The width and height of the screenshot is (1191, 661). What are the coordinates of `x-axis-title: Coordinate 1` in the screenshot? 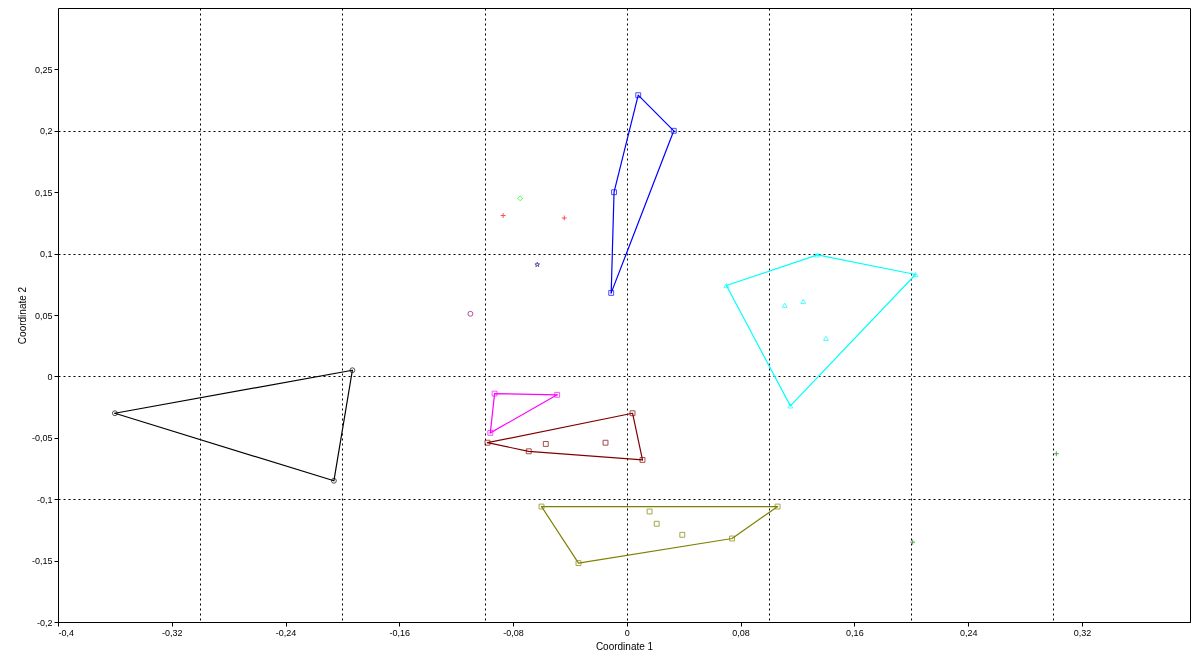 It's located at (624, 646).